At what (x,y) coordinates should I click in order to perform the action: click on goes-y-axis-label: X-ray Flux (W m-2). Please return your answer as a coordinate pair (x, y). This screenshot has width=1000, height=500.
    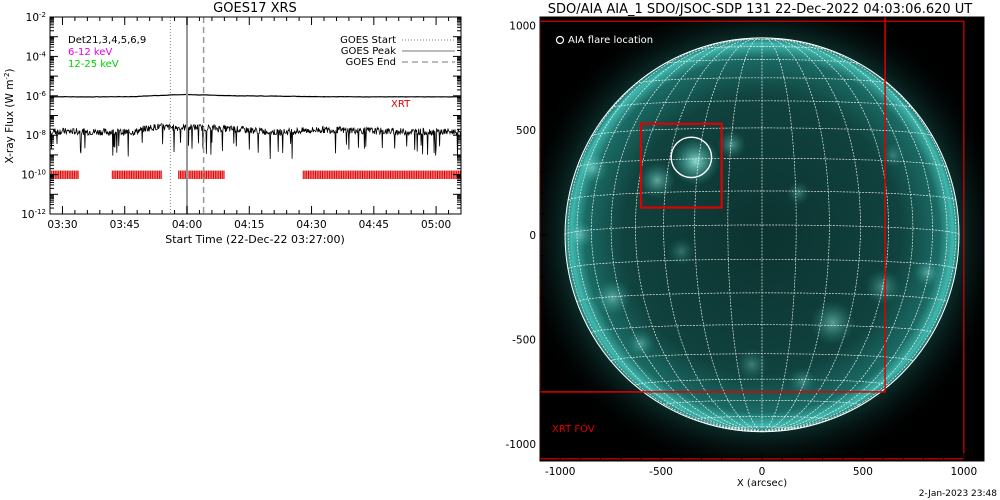
    Looking at the image, I should click on (9, 115).